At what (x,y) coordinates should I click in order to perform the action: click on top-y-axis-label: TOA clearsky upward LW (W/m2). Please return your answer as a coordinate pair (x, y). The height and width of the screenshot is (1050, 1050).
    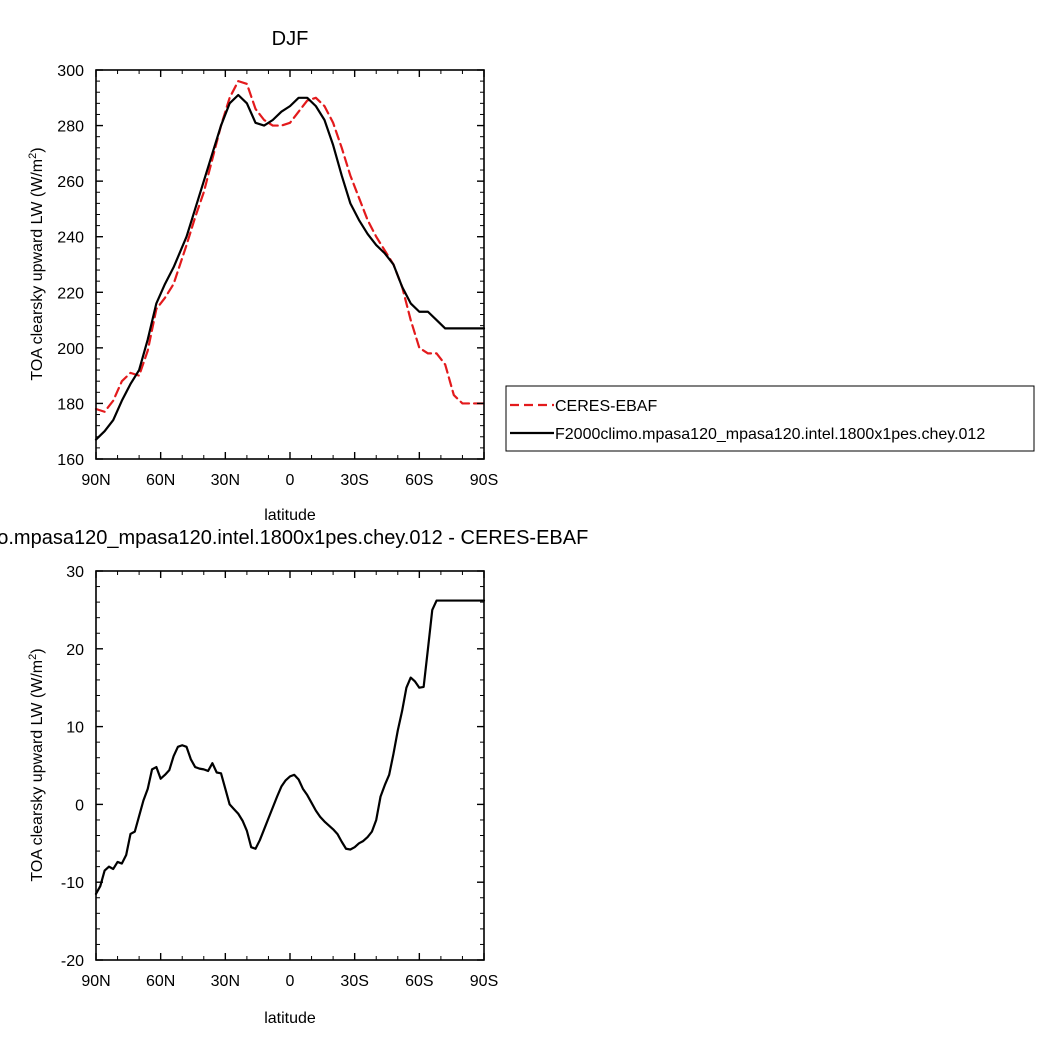
    Looking at the image, I should click on (36, 263).